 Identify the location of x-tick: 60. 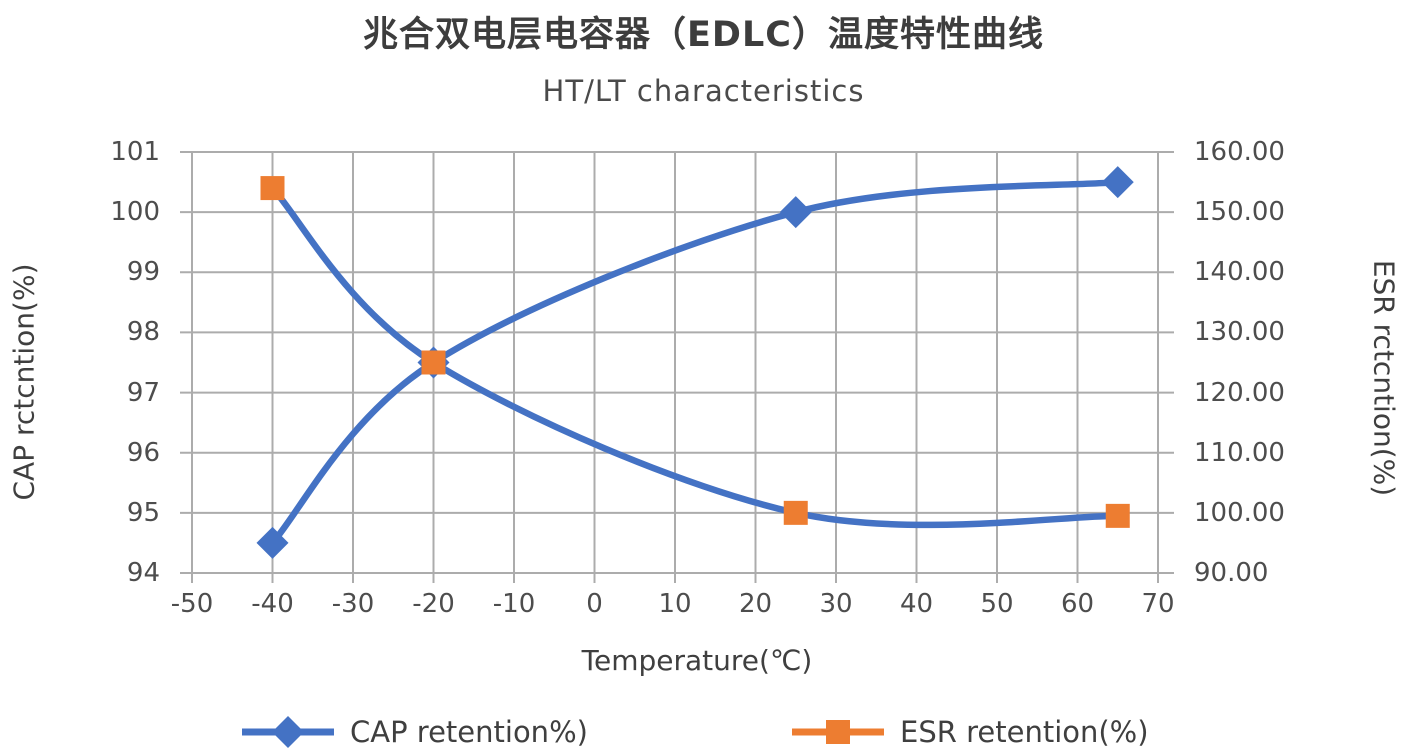
(1077, 604).